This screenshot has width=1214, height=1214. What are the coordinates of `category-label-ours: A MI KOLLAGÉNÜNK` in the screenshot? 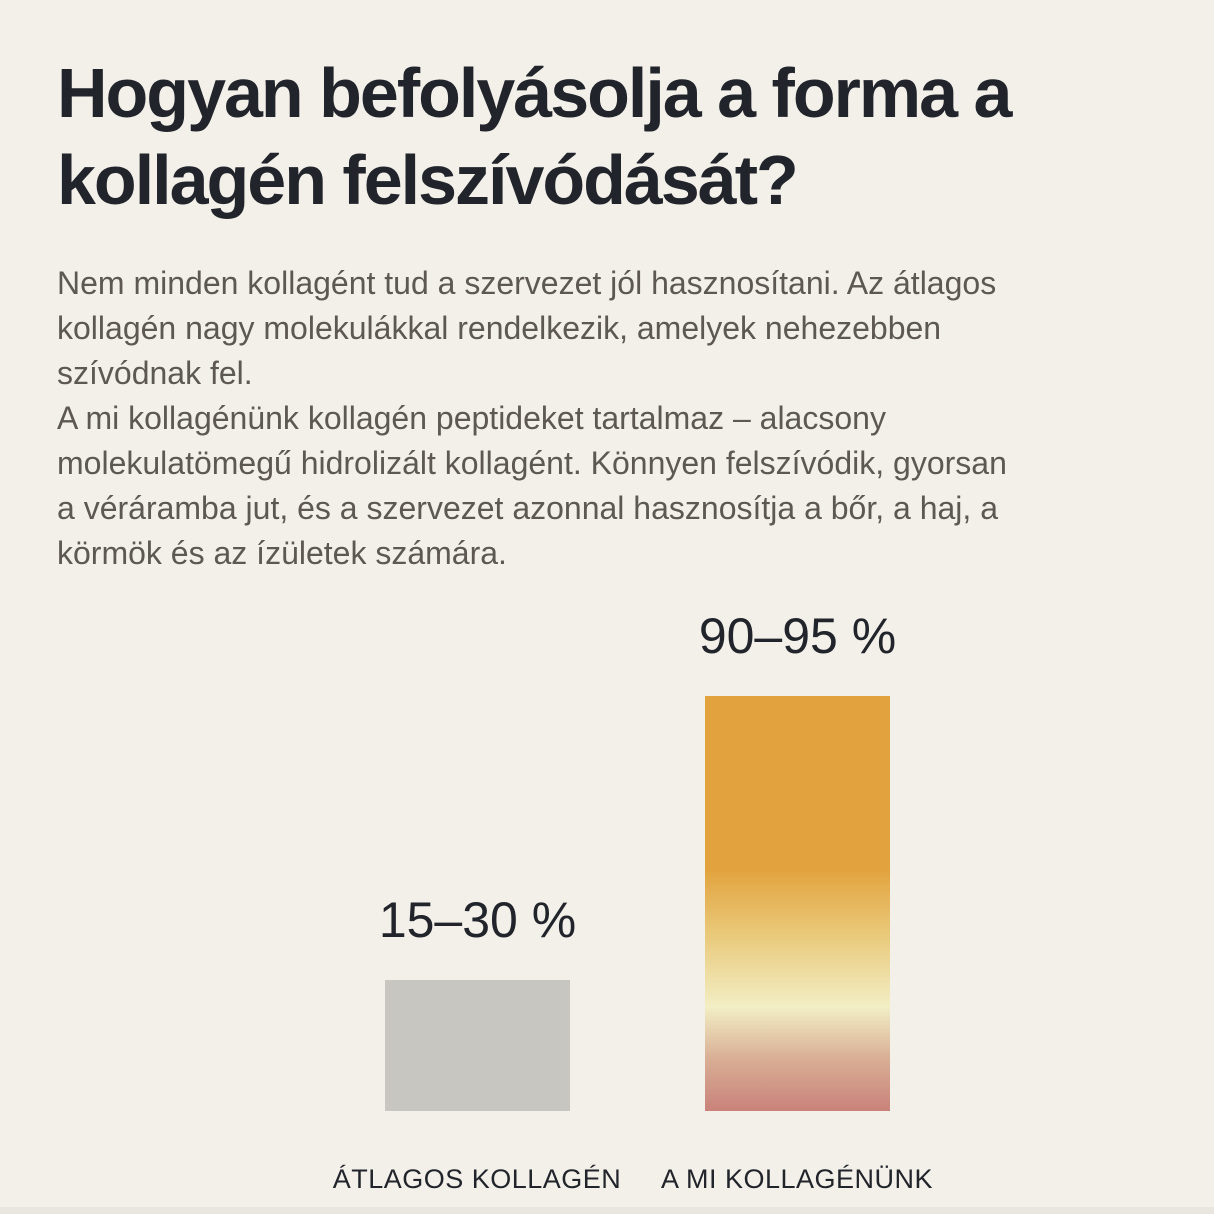 It's located at (797, 1179).